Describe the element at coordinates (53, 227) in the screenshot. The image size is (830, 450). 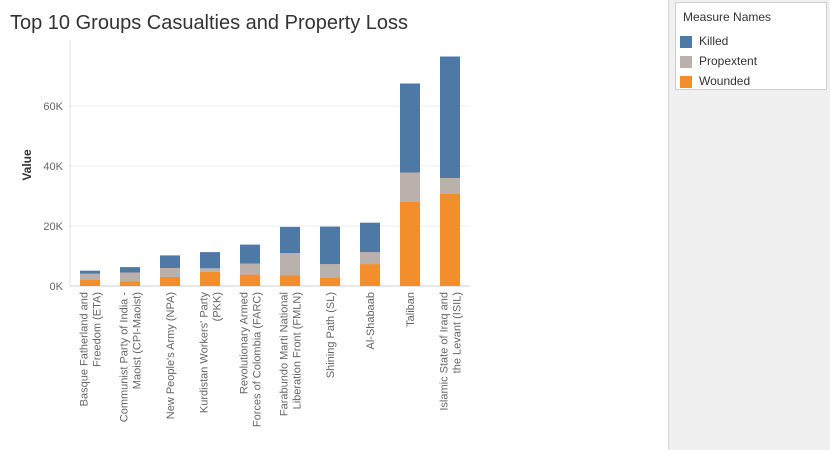
I see `y-tick-label: 20K` at that location.